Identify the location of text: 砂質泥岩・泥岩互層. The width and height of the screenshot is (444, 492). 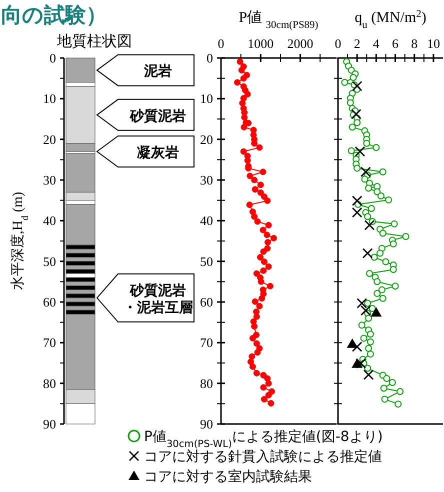
(158, 299).